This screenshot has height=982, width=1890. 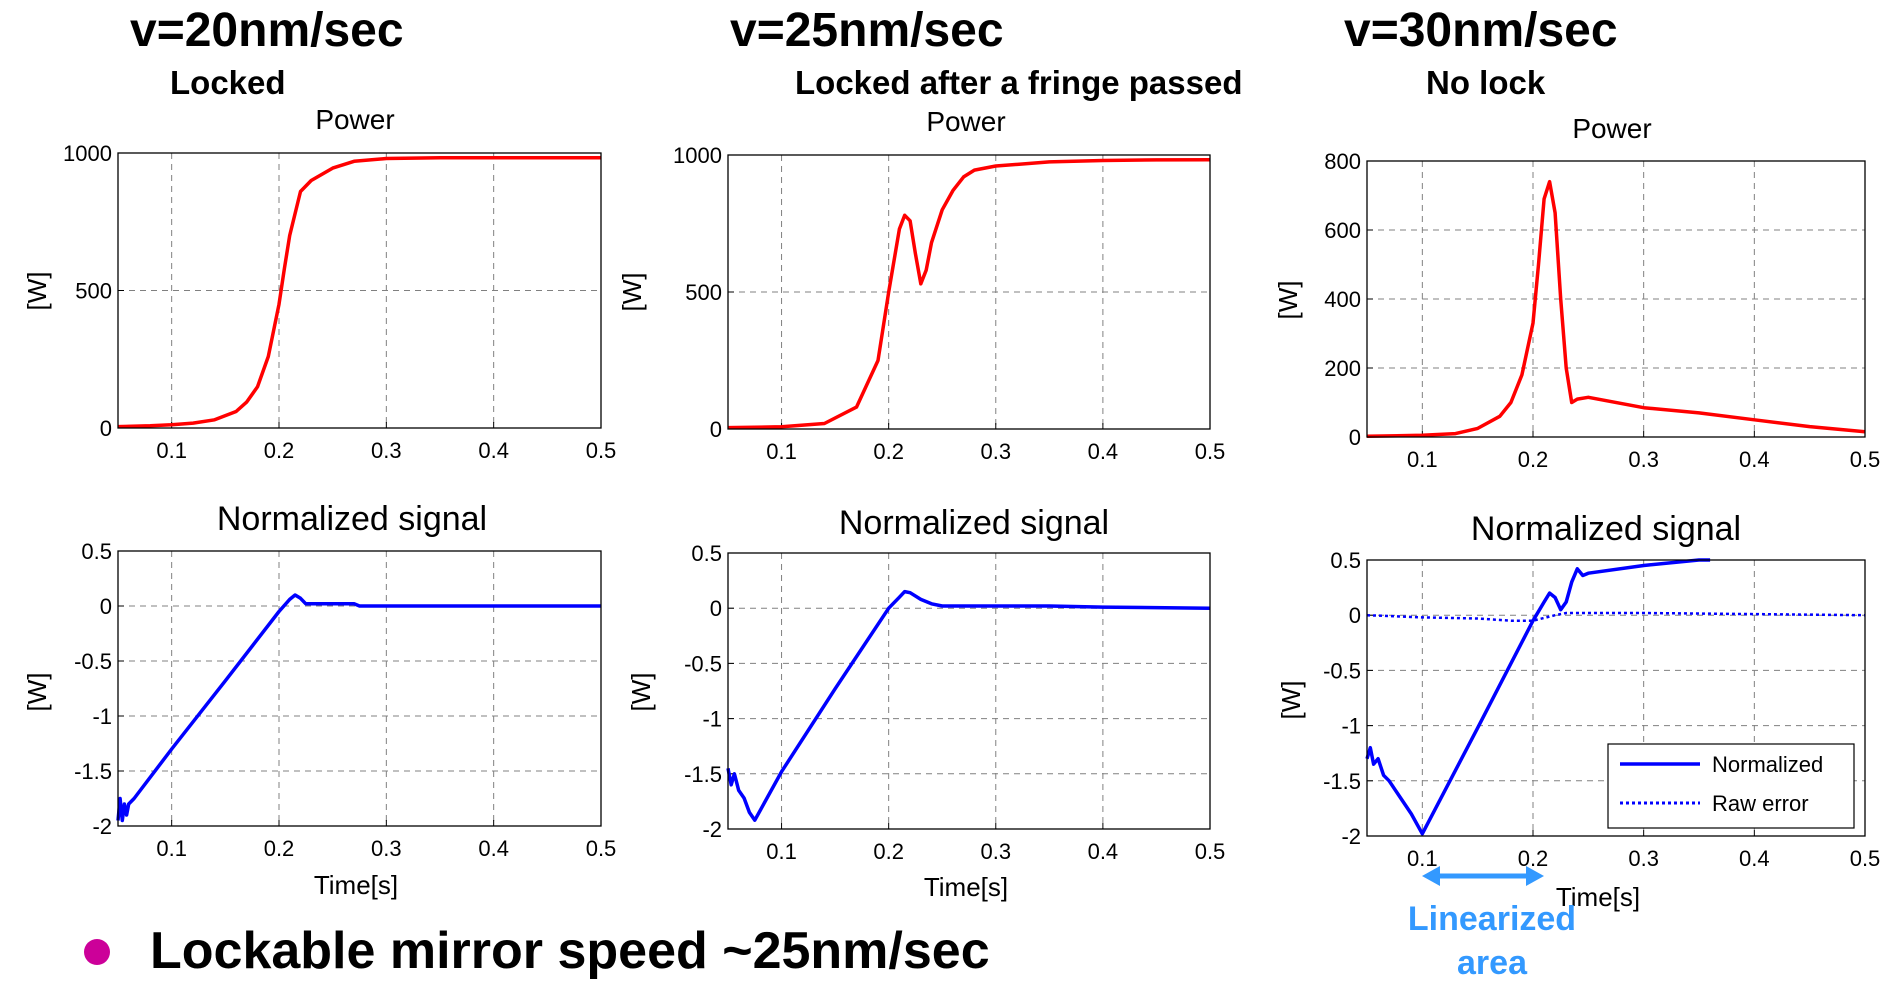 I want to click on legend-box, so click(x=1731, y=786).